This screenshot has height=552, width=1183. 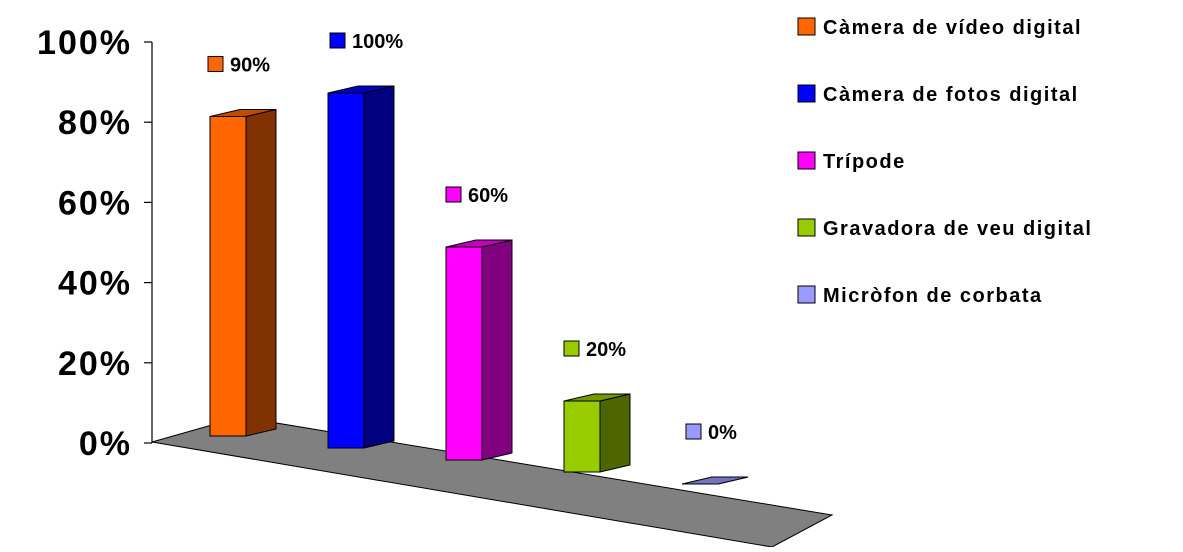 What do you see at coordinates (95, 364) in the screenshot?
I see `y-tick-label: 20%` at bounding box center [95, 364].